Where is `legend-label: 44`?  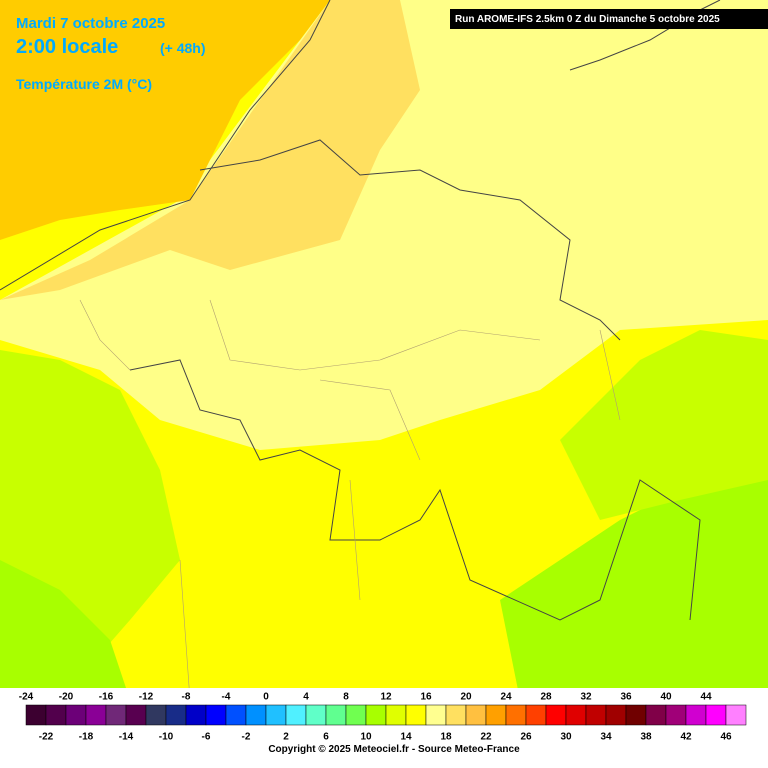
legend-label: 44 is located at coordinates (706, 697).